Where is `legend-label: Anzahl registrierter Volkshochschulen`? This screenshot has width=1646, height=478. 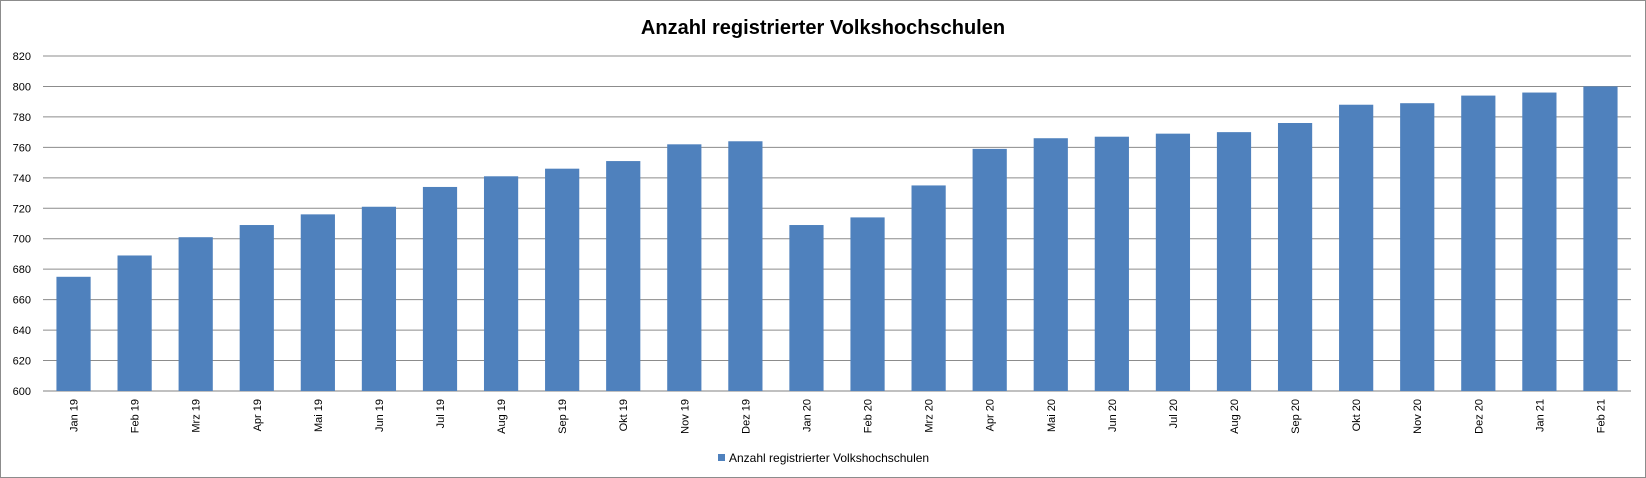
legend-label: Anzahl registrierter Volkshochschulen is located at coordinates (829, 458).